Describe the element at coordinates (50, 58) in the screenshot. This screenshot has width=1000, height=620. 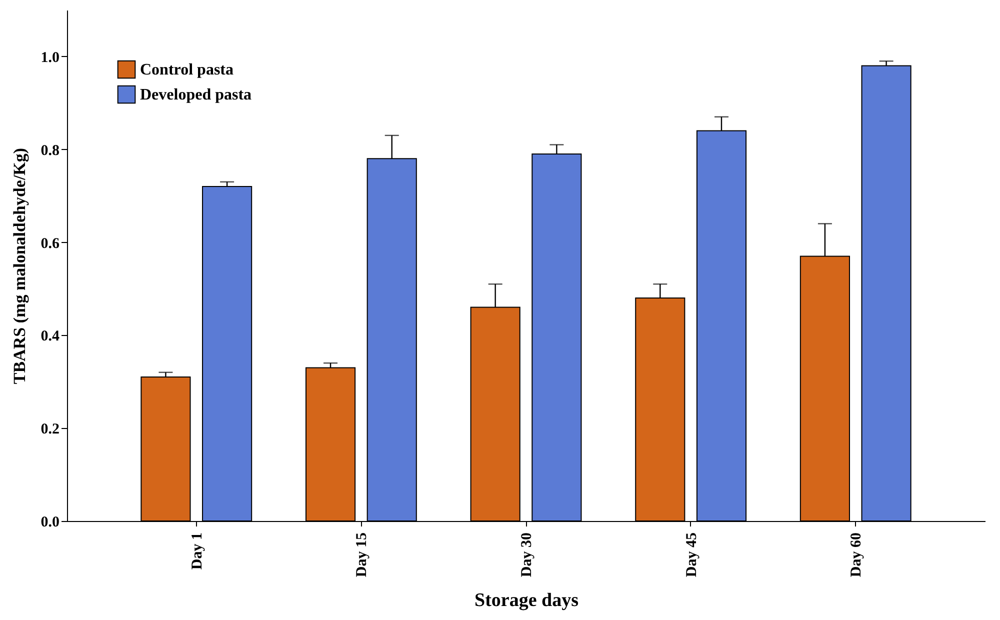
I see `y-tick-label: 1.0` at that location.